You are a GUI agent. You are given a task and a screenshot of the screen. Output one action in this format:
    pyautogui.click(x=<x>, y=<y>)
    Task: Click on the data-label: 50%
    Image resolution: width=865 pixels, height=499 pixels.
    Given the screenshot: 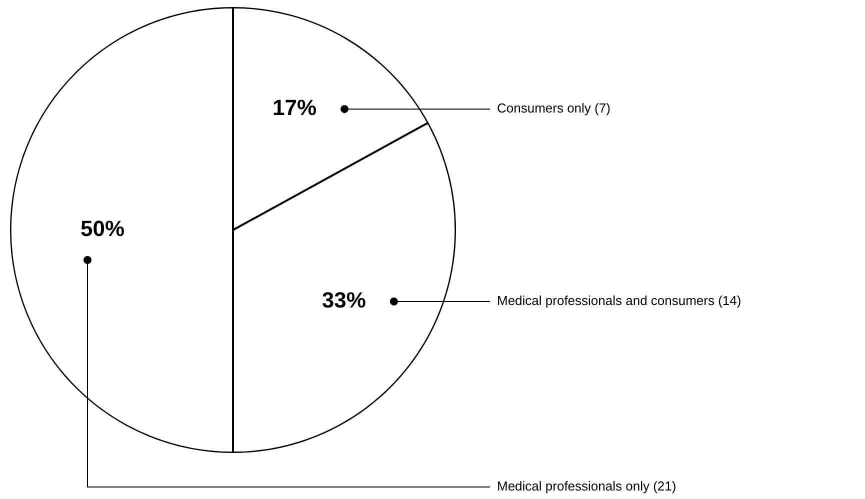 What is the action you would take?
    pyautogui.click(x=102, y=229)
    